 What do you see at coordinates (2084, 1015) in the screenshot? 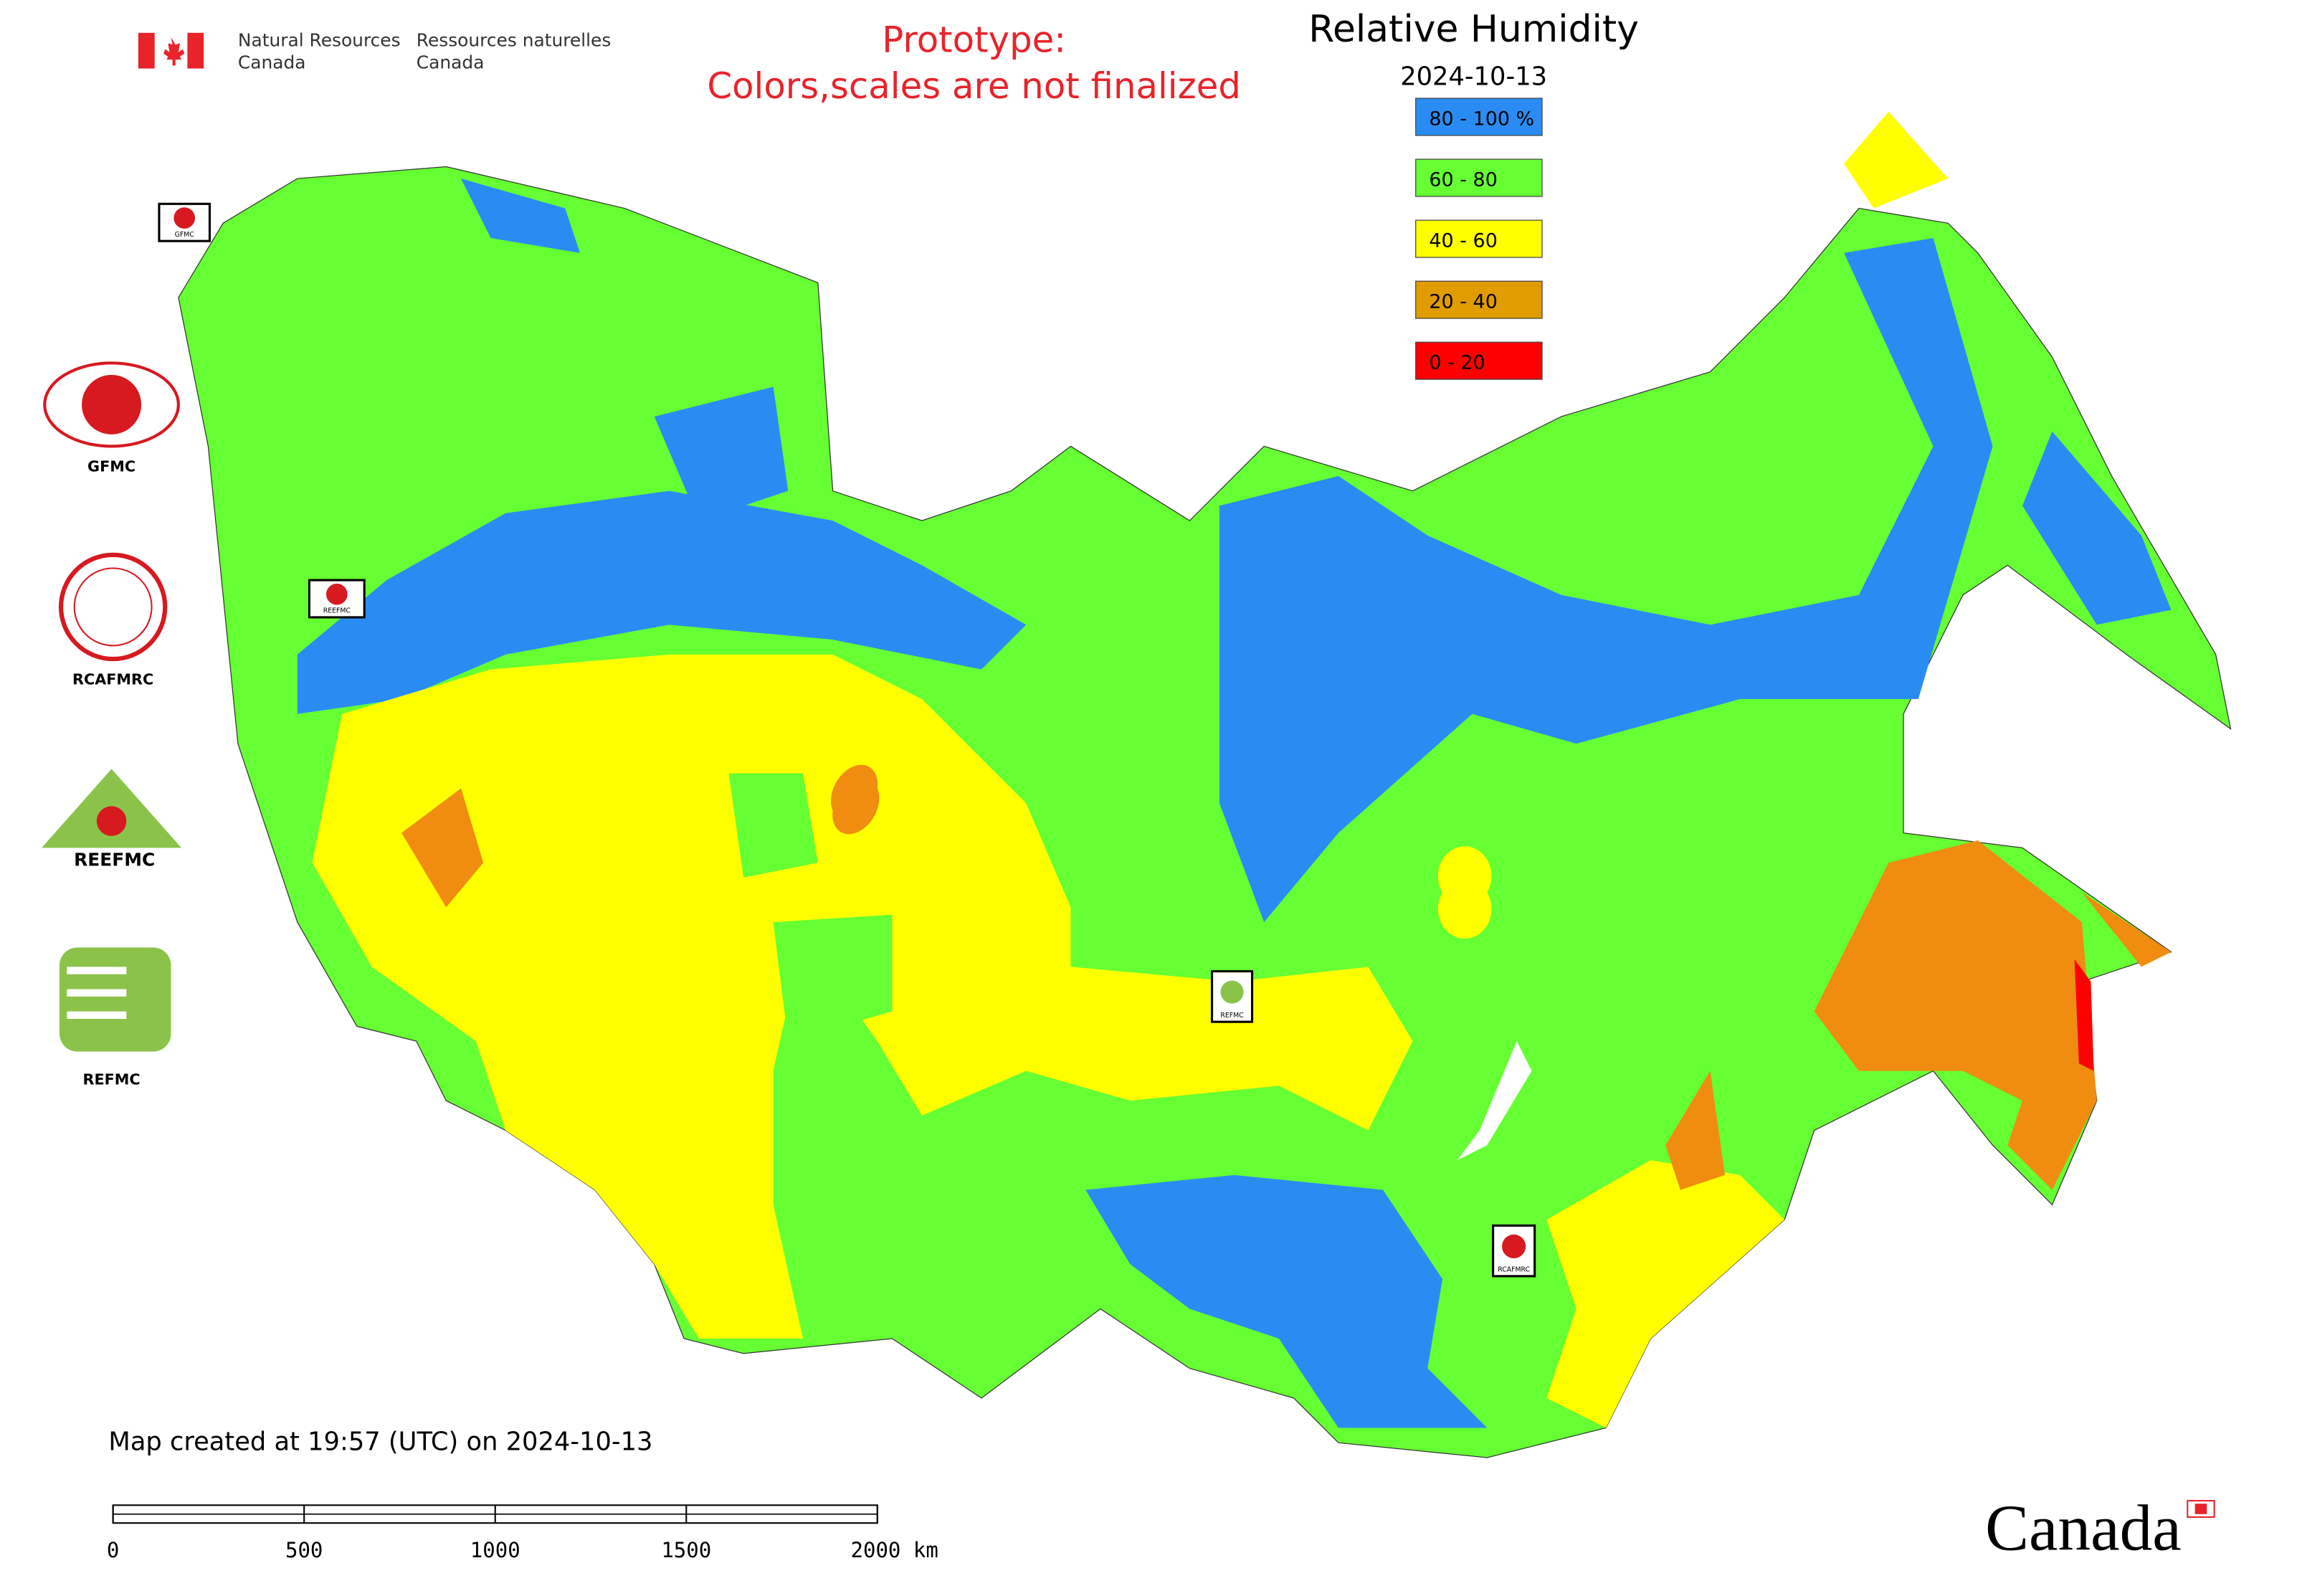
I see `region-red` at bounding box center [2084, 1015].